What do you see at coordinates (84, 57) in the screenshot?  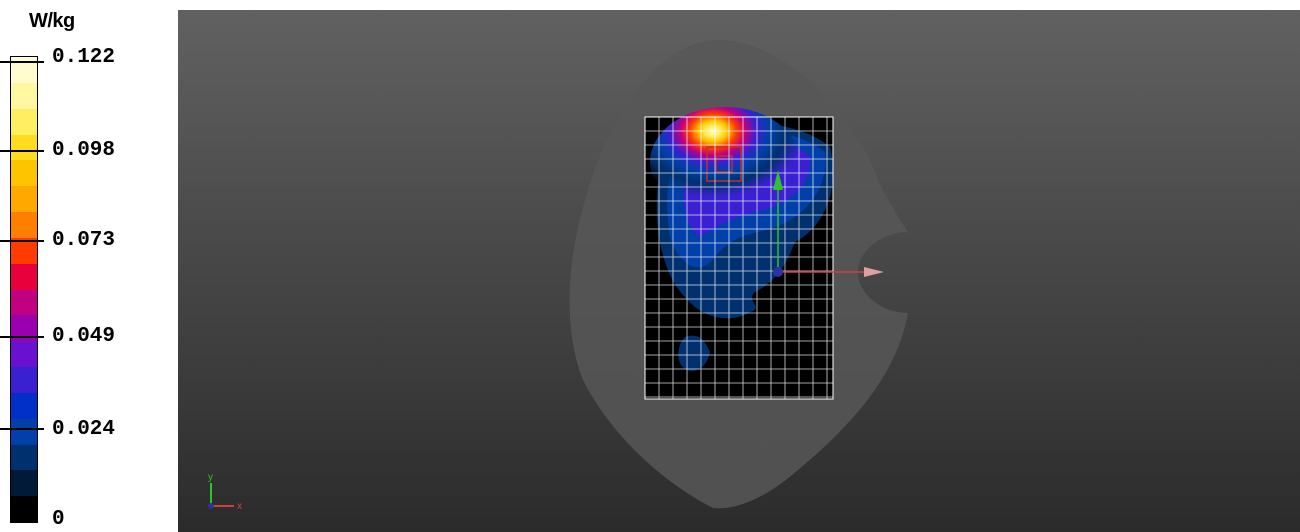 I see `legend-label-max: 0.122` at bounding box center [84, 57].